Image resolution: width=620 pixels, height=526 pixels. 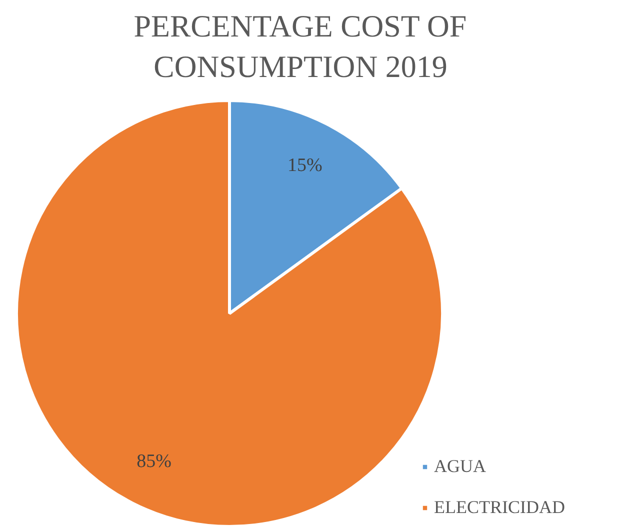 What do you see at coordinates (300, 46) in the screenshot?
I see `chart-title: PERCENTAGE COST OF CONSUMPTION 2019` at bounding box center [300, 46].